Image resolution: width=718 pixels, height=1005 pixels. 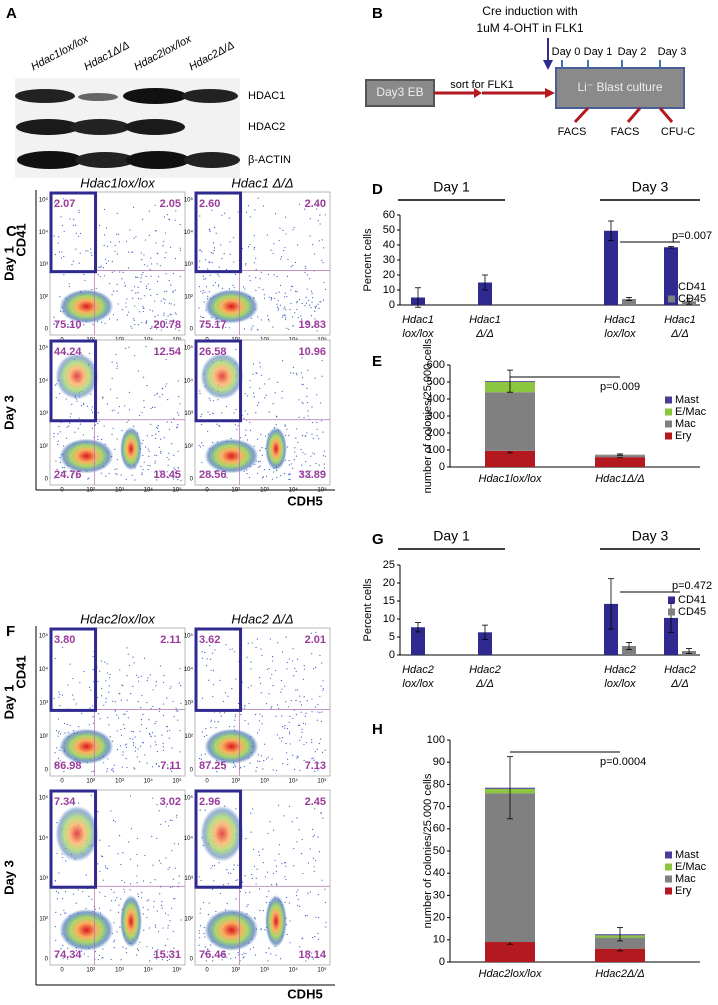 What do you see at coordinates (529, 11) in the screenshot?
I see `note: Cre induction with` at bounding box center [529, 11].